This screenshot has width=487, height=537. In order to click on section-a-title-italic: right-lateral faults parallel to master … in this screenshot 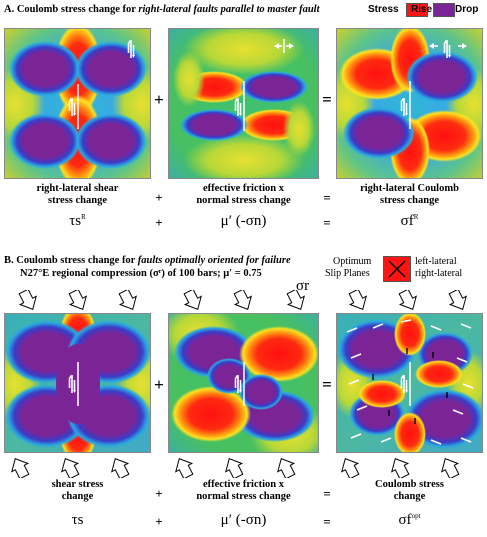, I will do `click(229, 9)`.